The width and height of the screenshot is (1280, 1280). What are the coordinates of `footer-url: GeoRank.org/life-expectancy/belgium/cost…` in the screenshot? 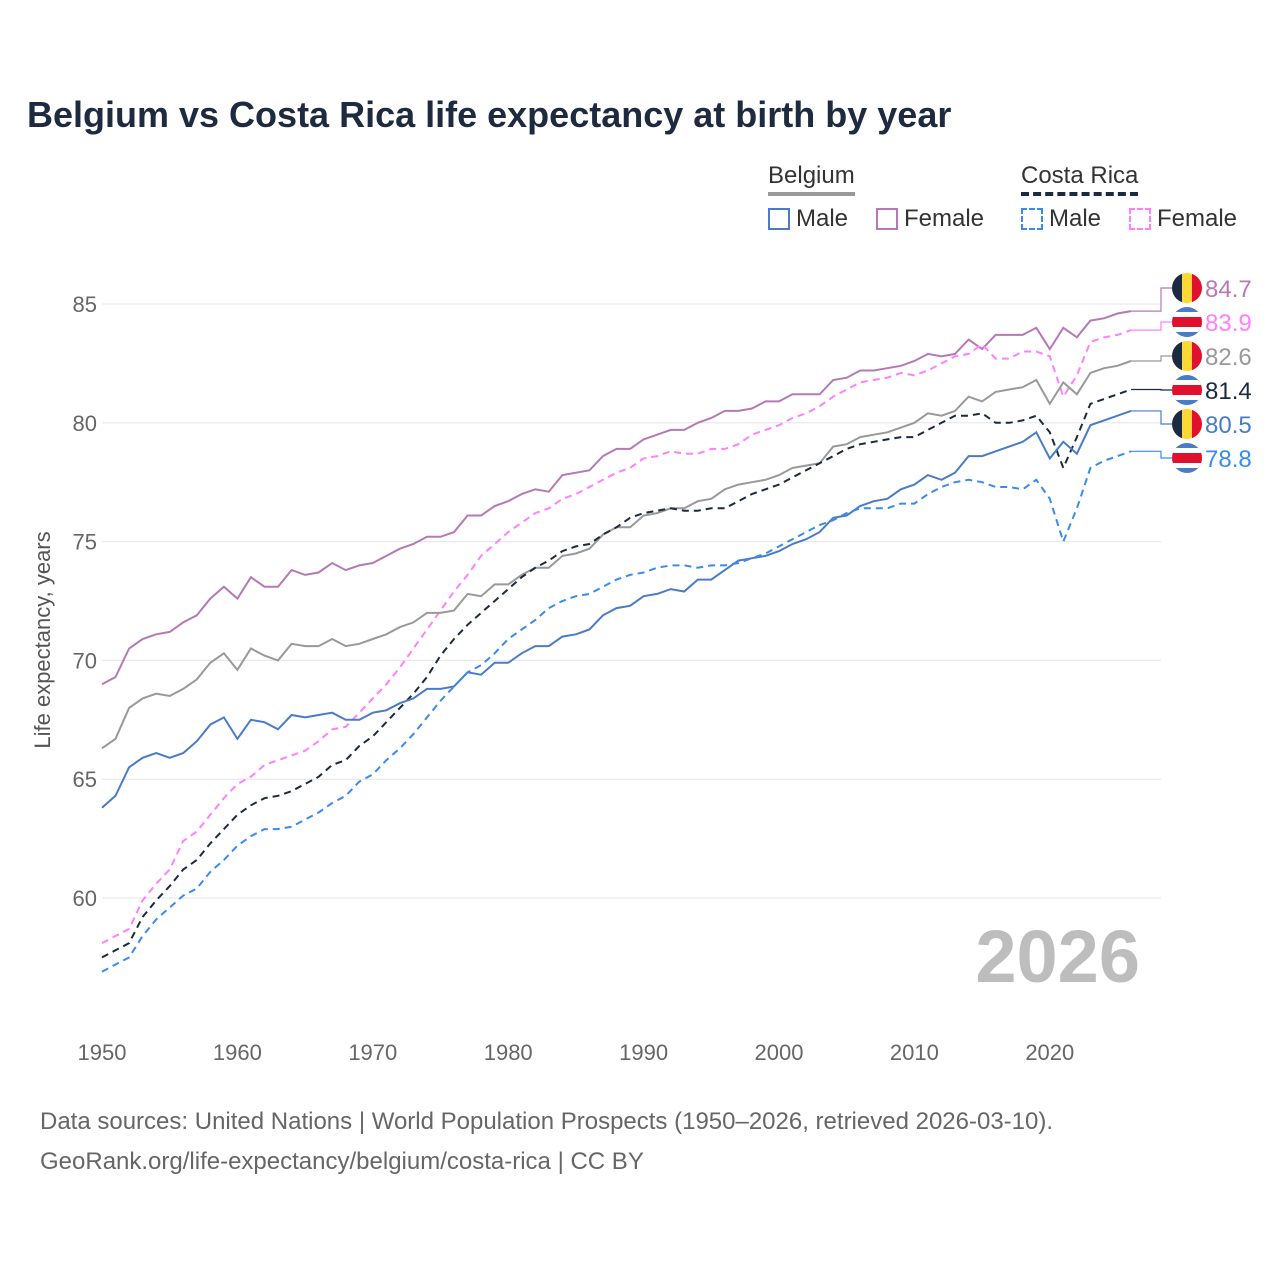 It's located at (342, 1161).